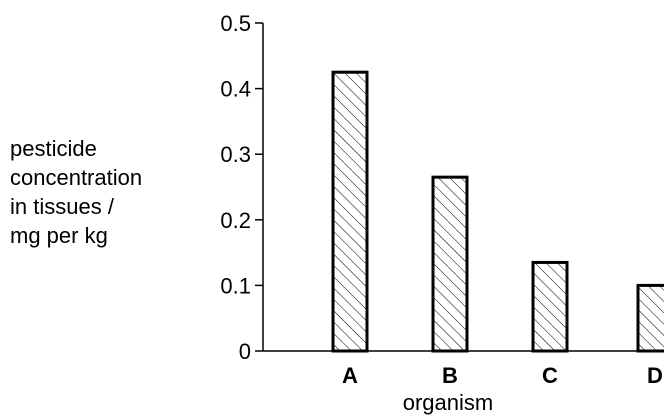 The image size is (664, 418). Describe the element at coordinates (235, 154) in the screenshot. I see `y-tick-label: 0.3` at that location.